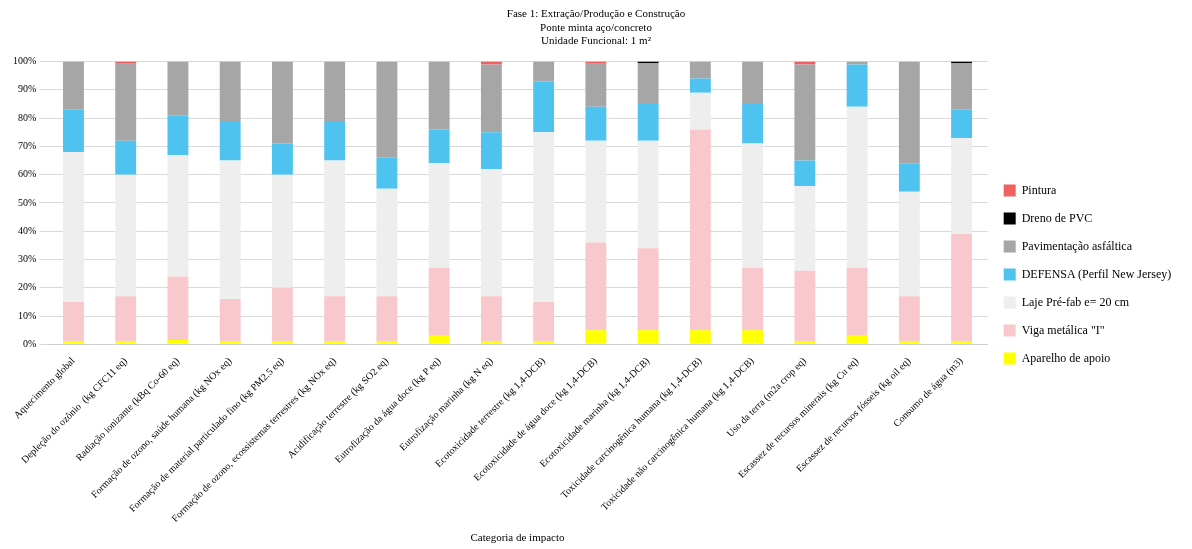  Describe the element at coordinates (27, 174) in the screenshot. I see `y-tick-label: 60%` at that location.